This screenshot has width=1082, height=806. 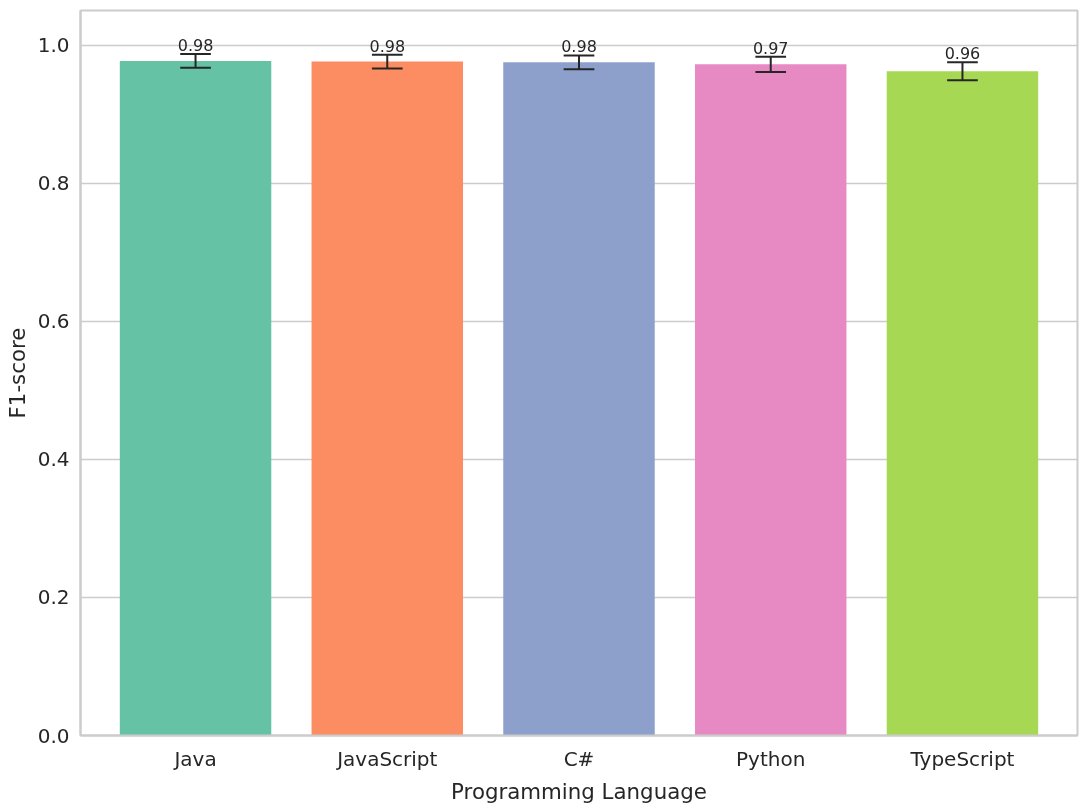 What do you see at coordinates (962, 54) in the screenshot?
I see `data-label: 0.96` at bounding box center [962, 54].